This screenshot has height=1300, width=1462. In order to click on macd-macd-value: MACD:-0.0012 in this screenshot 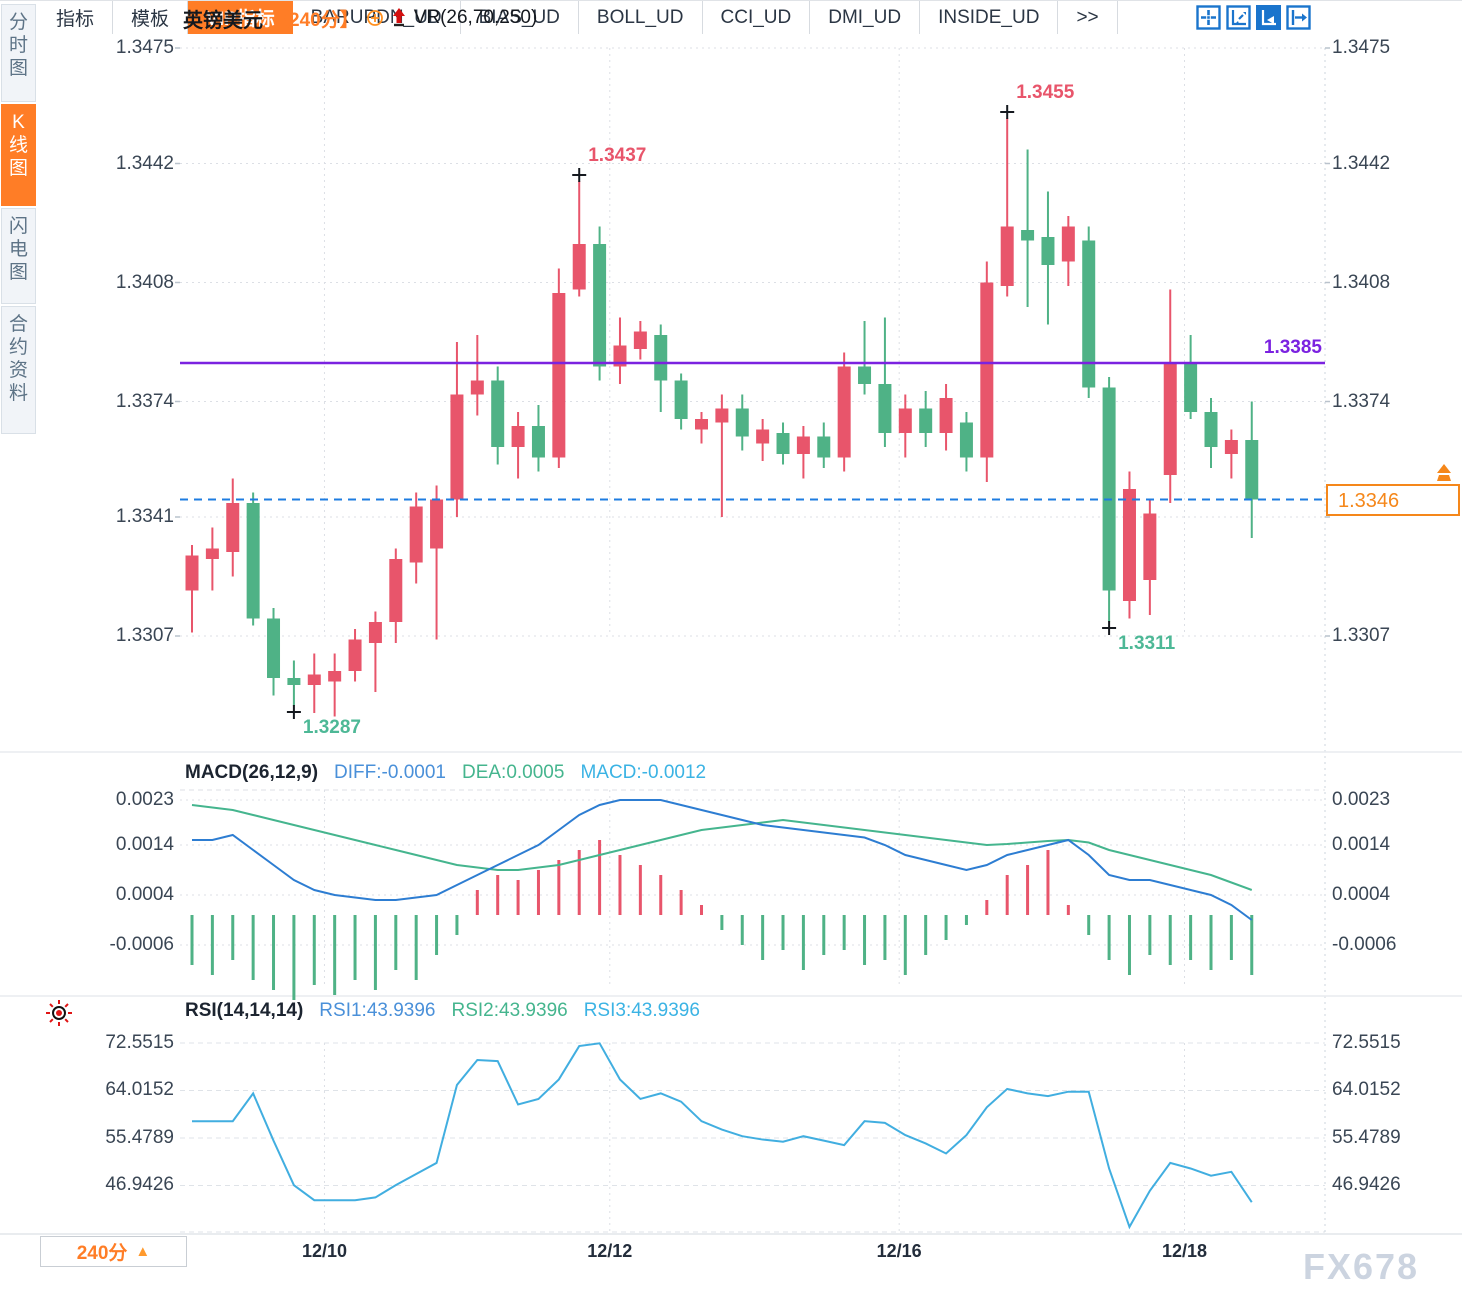, I will do `click(643, 772)`.